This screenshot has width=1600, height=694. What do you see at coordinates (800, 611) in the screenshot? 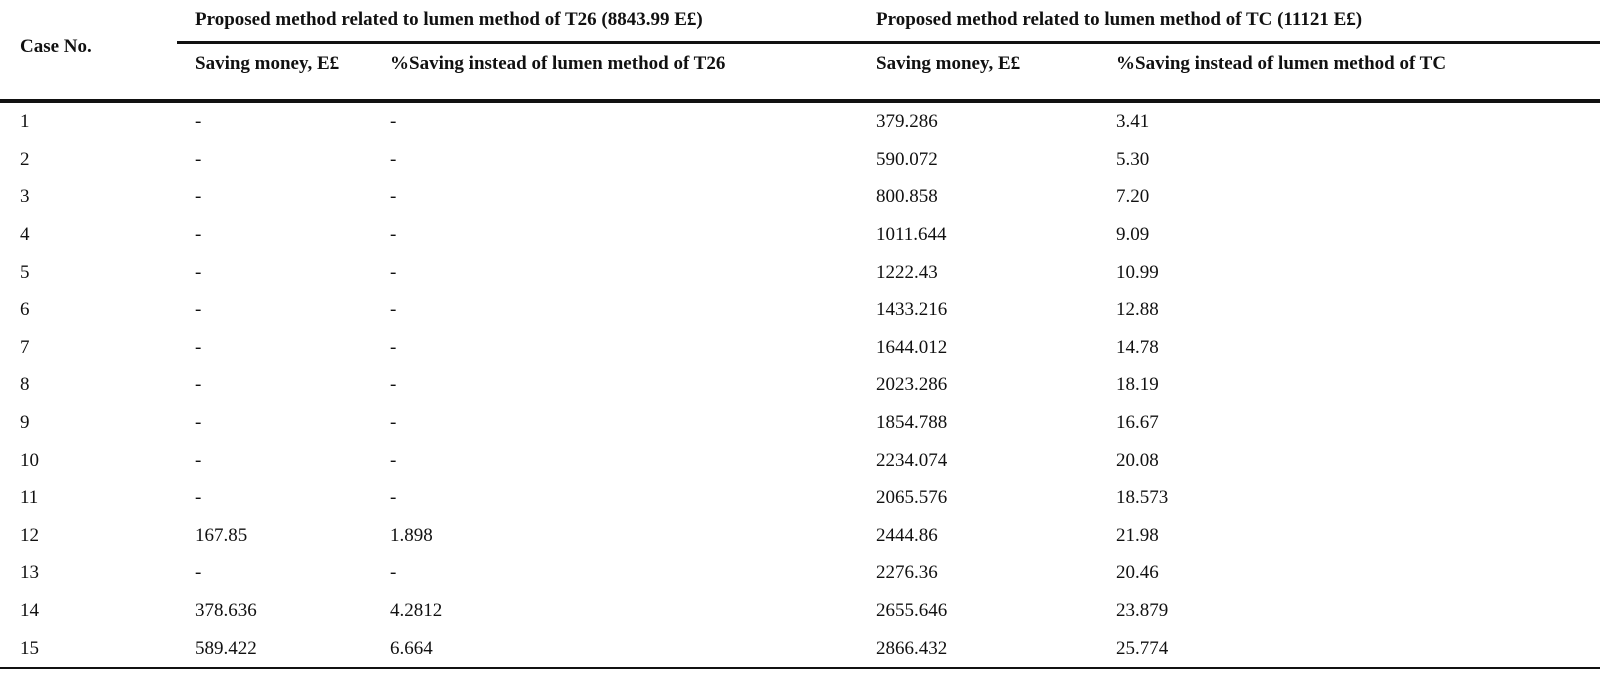
I see `table-row: 14 378.636 4.2812 2655.646 23.879` at bounding box center [800, 611].